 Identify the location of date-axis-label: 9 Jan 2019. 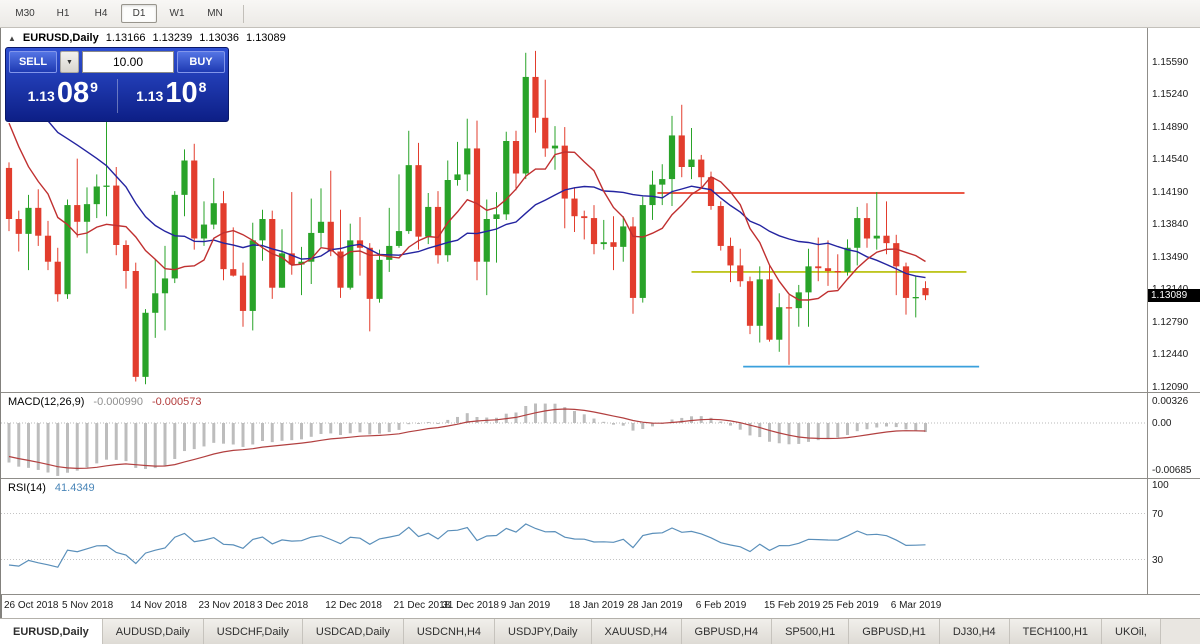
(525, 605).